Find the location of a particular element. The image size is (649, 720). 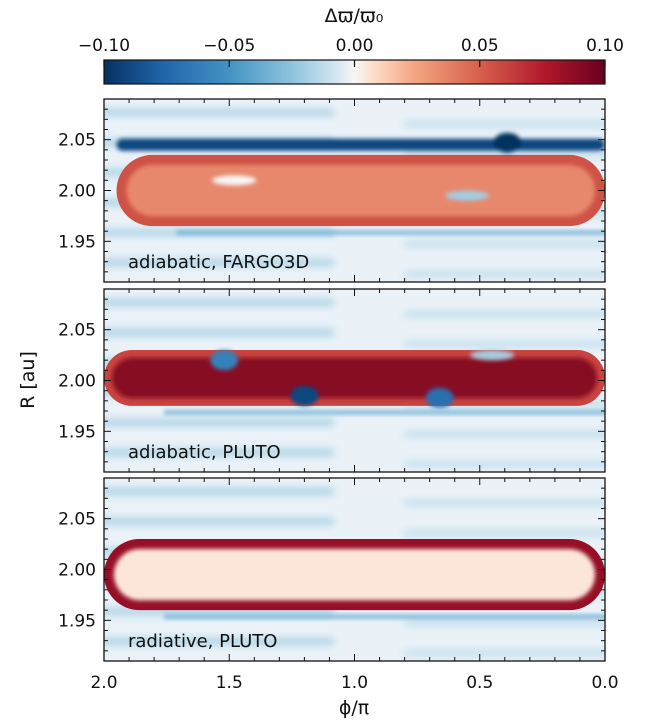

blue-stripe is located at coordinates (360, 144).